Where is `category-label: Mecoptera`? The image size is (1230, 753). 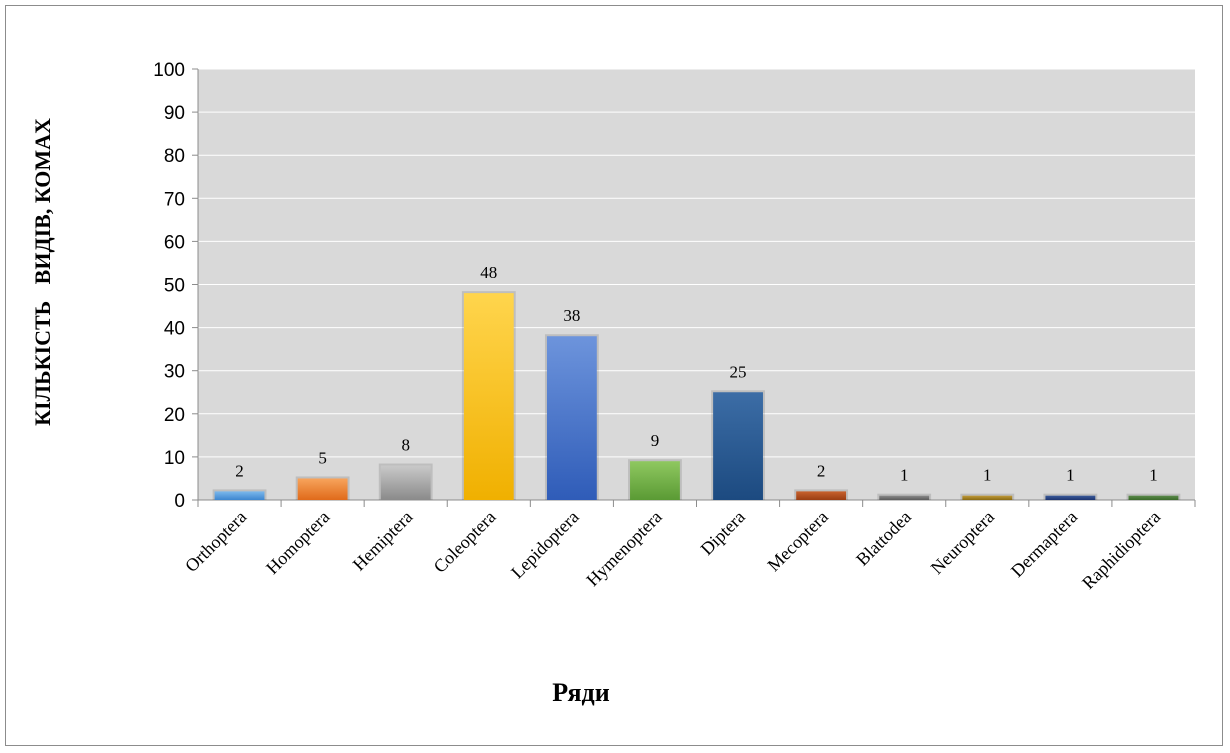 category-label: Mecoptera is located at coordinates (797, 541).